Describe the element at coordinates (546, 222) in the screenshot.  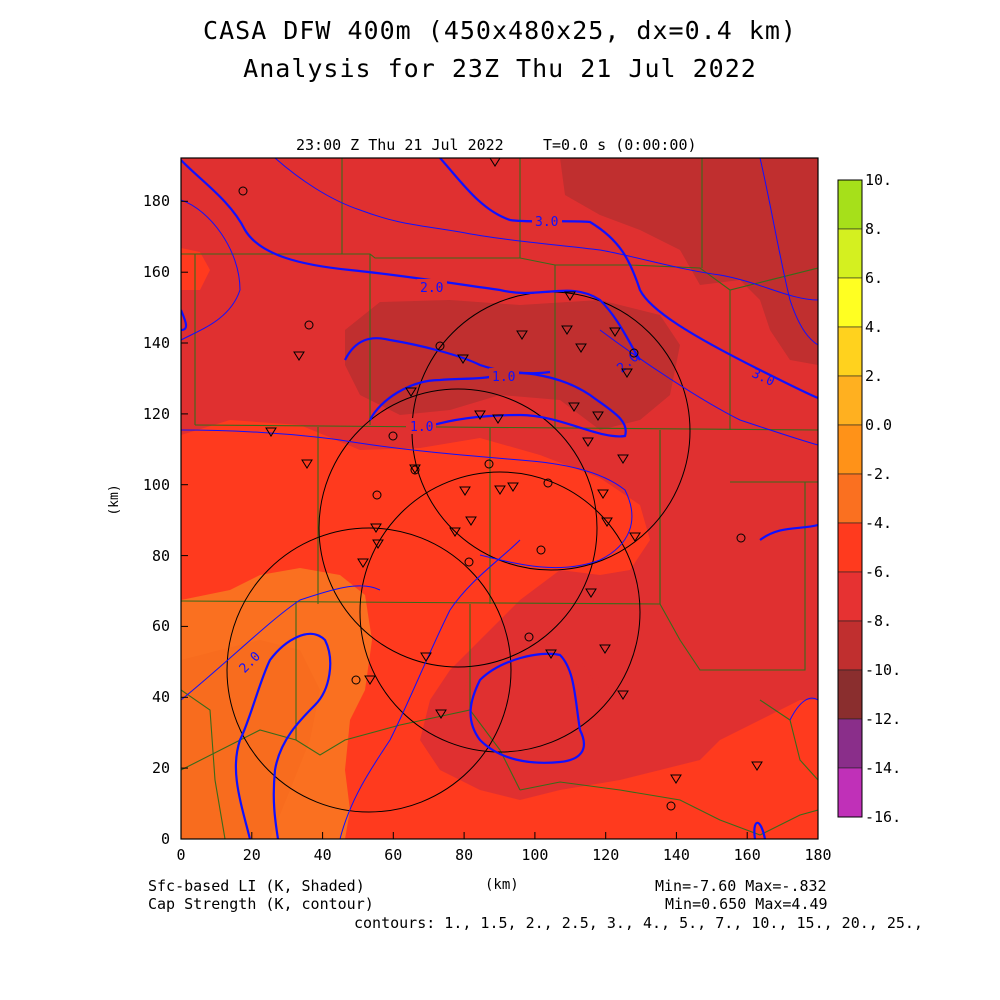
I see `contour-label: 3.0` at that location.